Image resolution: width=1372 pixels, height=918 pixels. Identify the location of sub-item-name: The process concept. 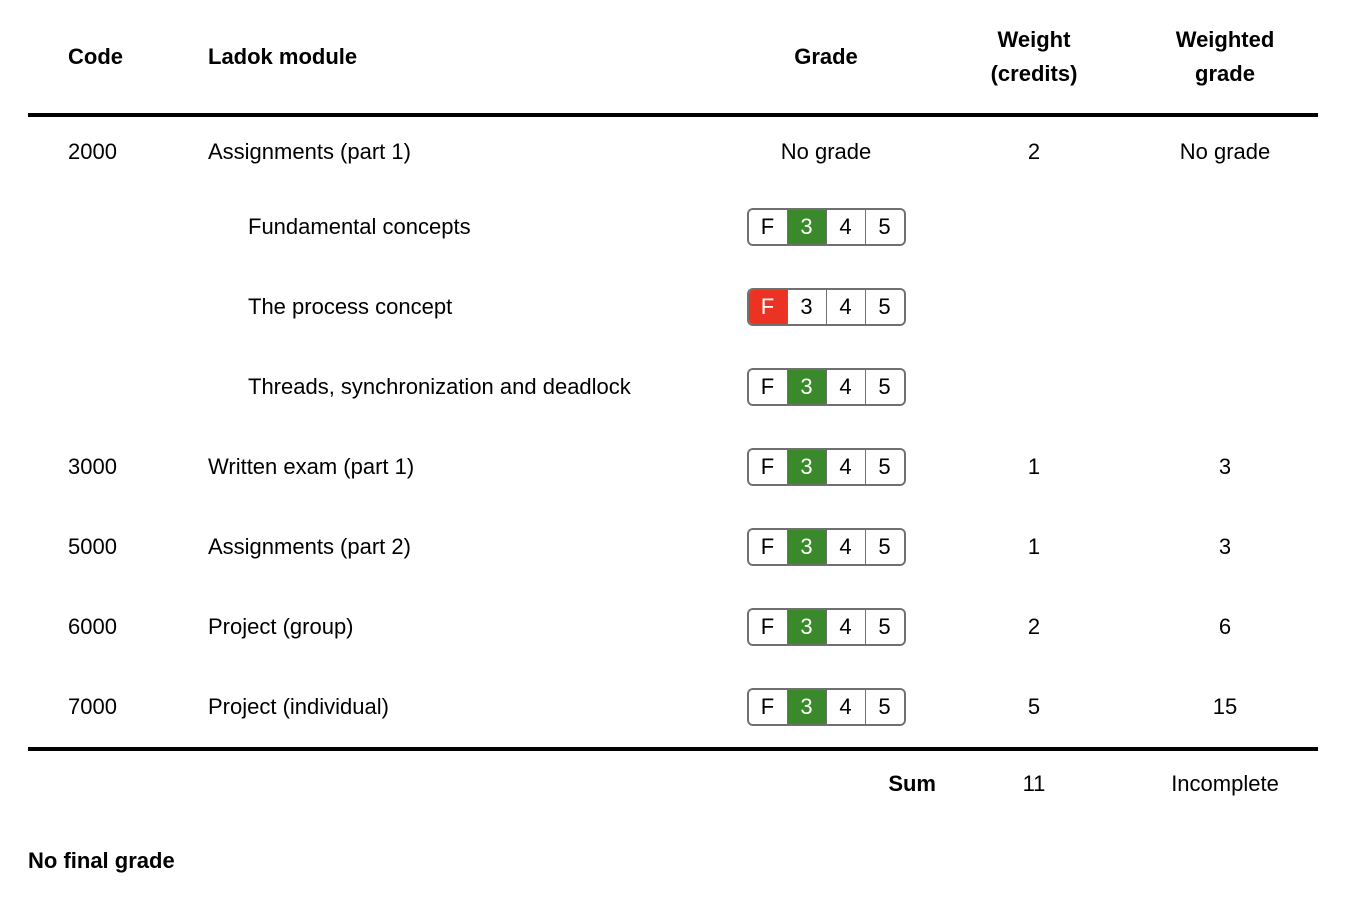
(350, 306).